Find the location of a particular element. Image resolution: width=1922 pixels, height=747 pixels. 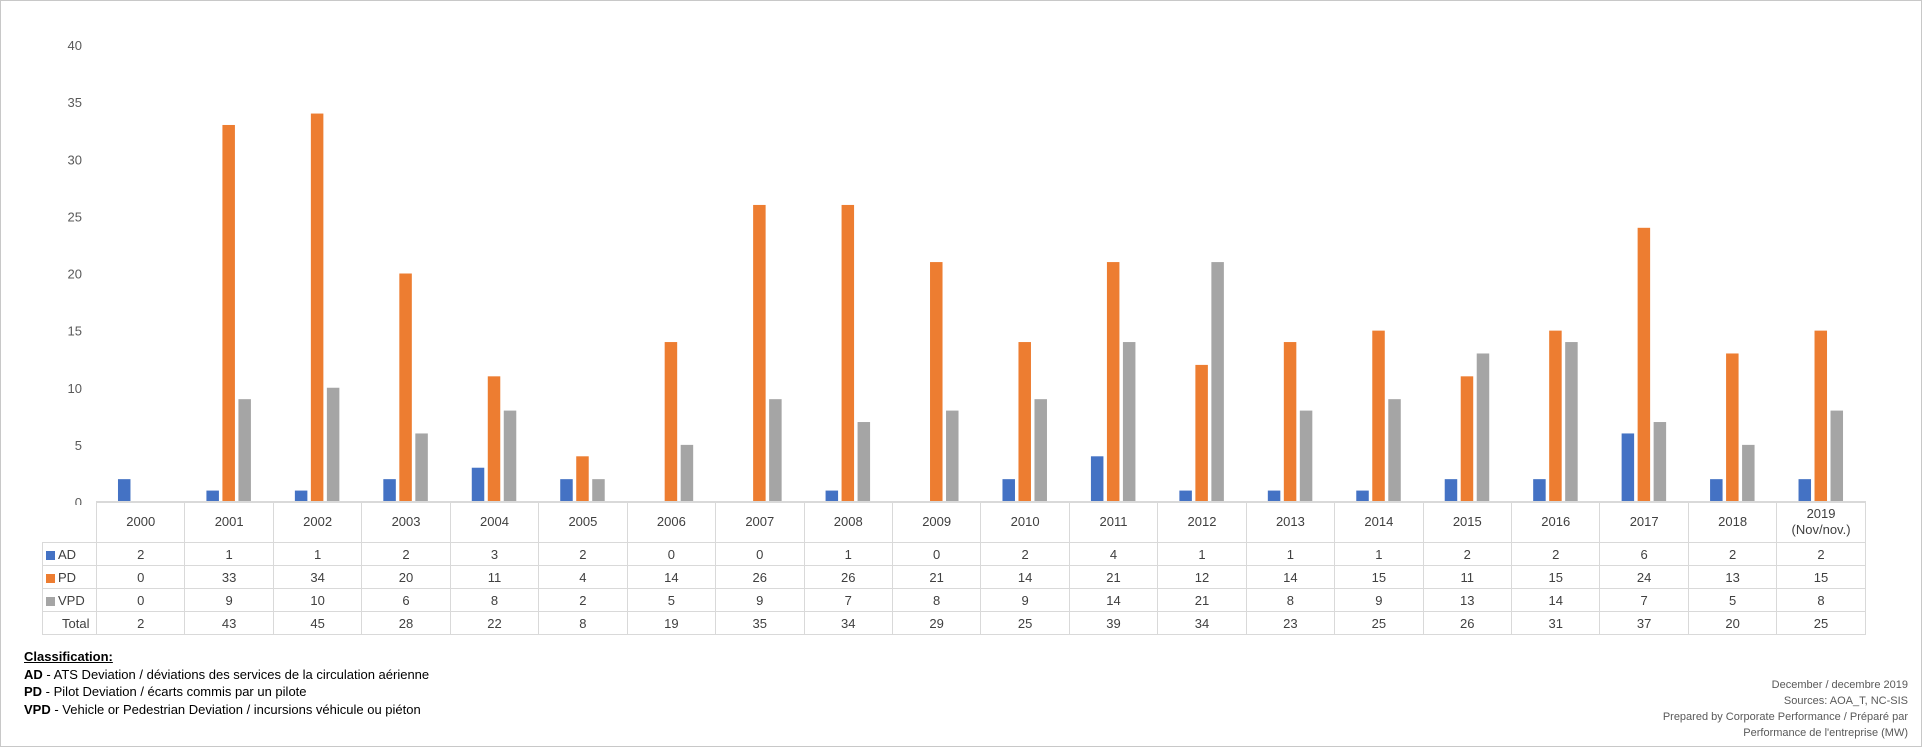

category-label-line: 2009 is located at coordinates (937, 521).